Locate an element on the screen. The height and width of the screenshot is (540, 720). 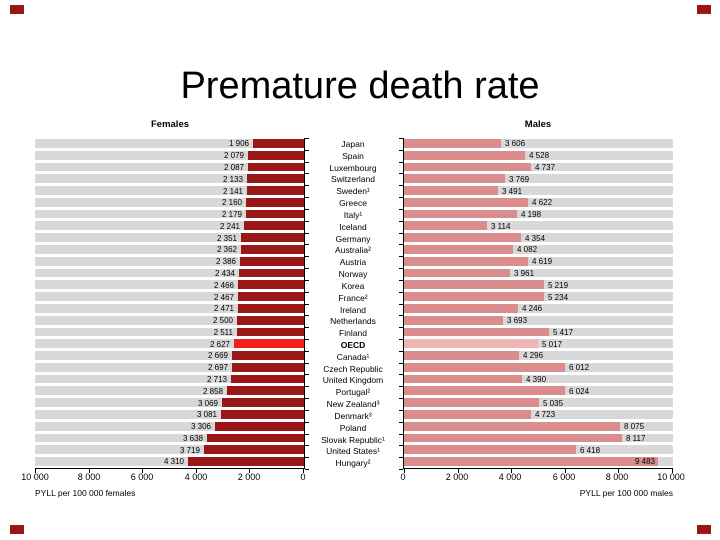
females-x-axis: 10 000 8 000 6 000 4 000 2 000 0 is located at coordinates (163, 478).